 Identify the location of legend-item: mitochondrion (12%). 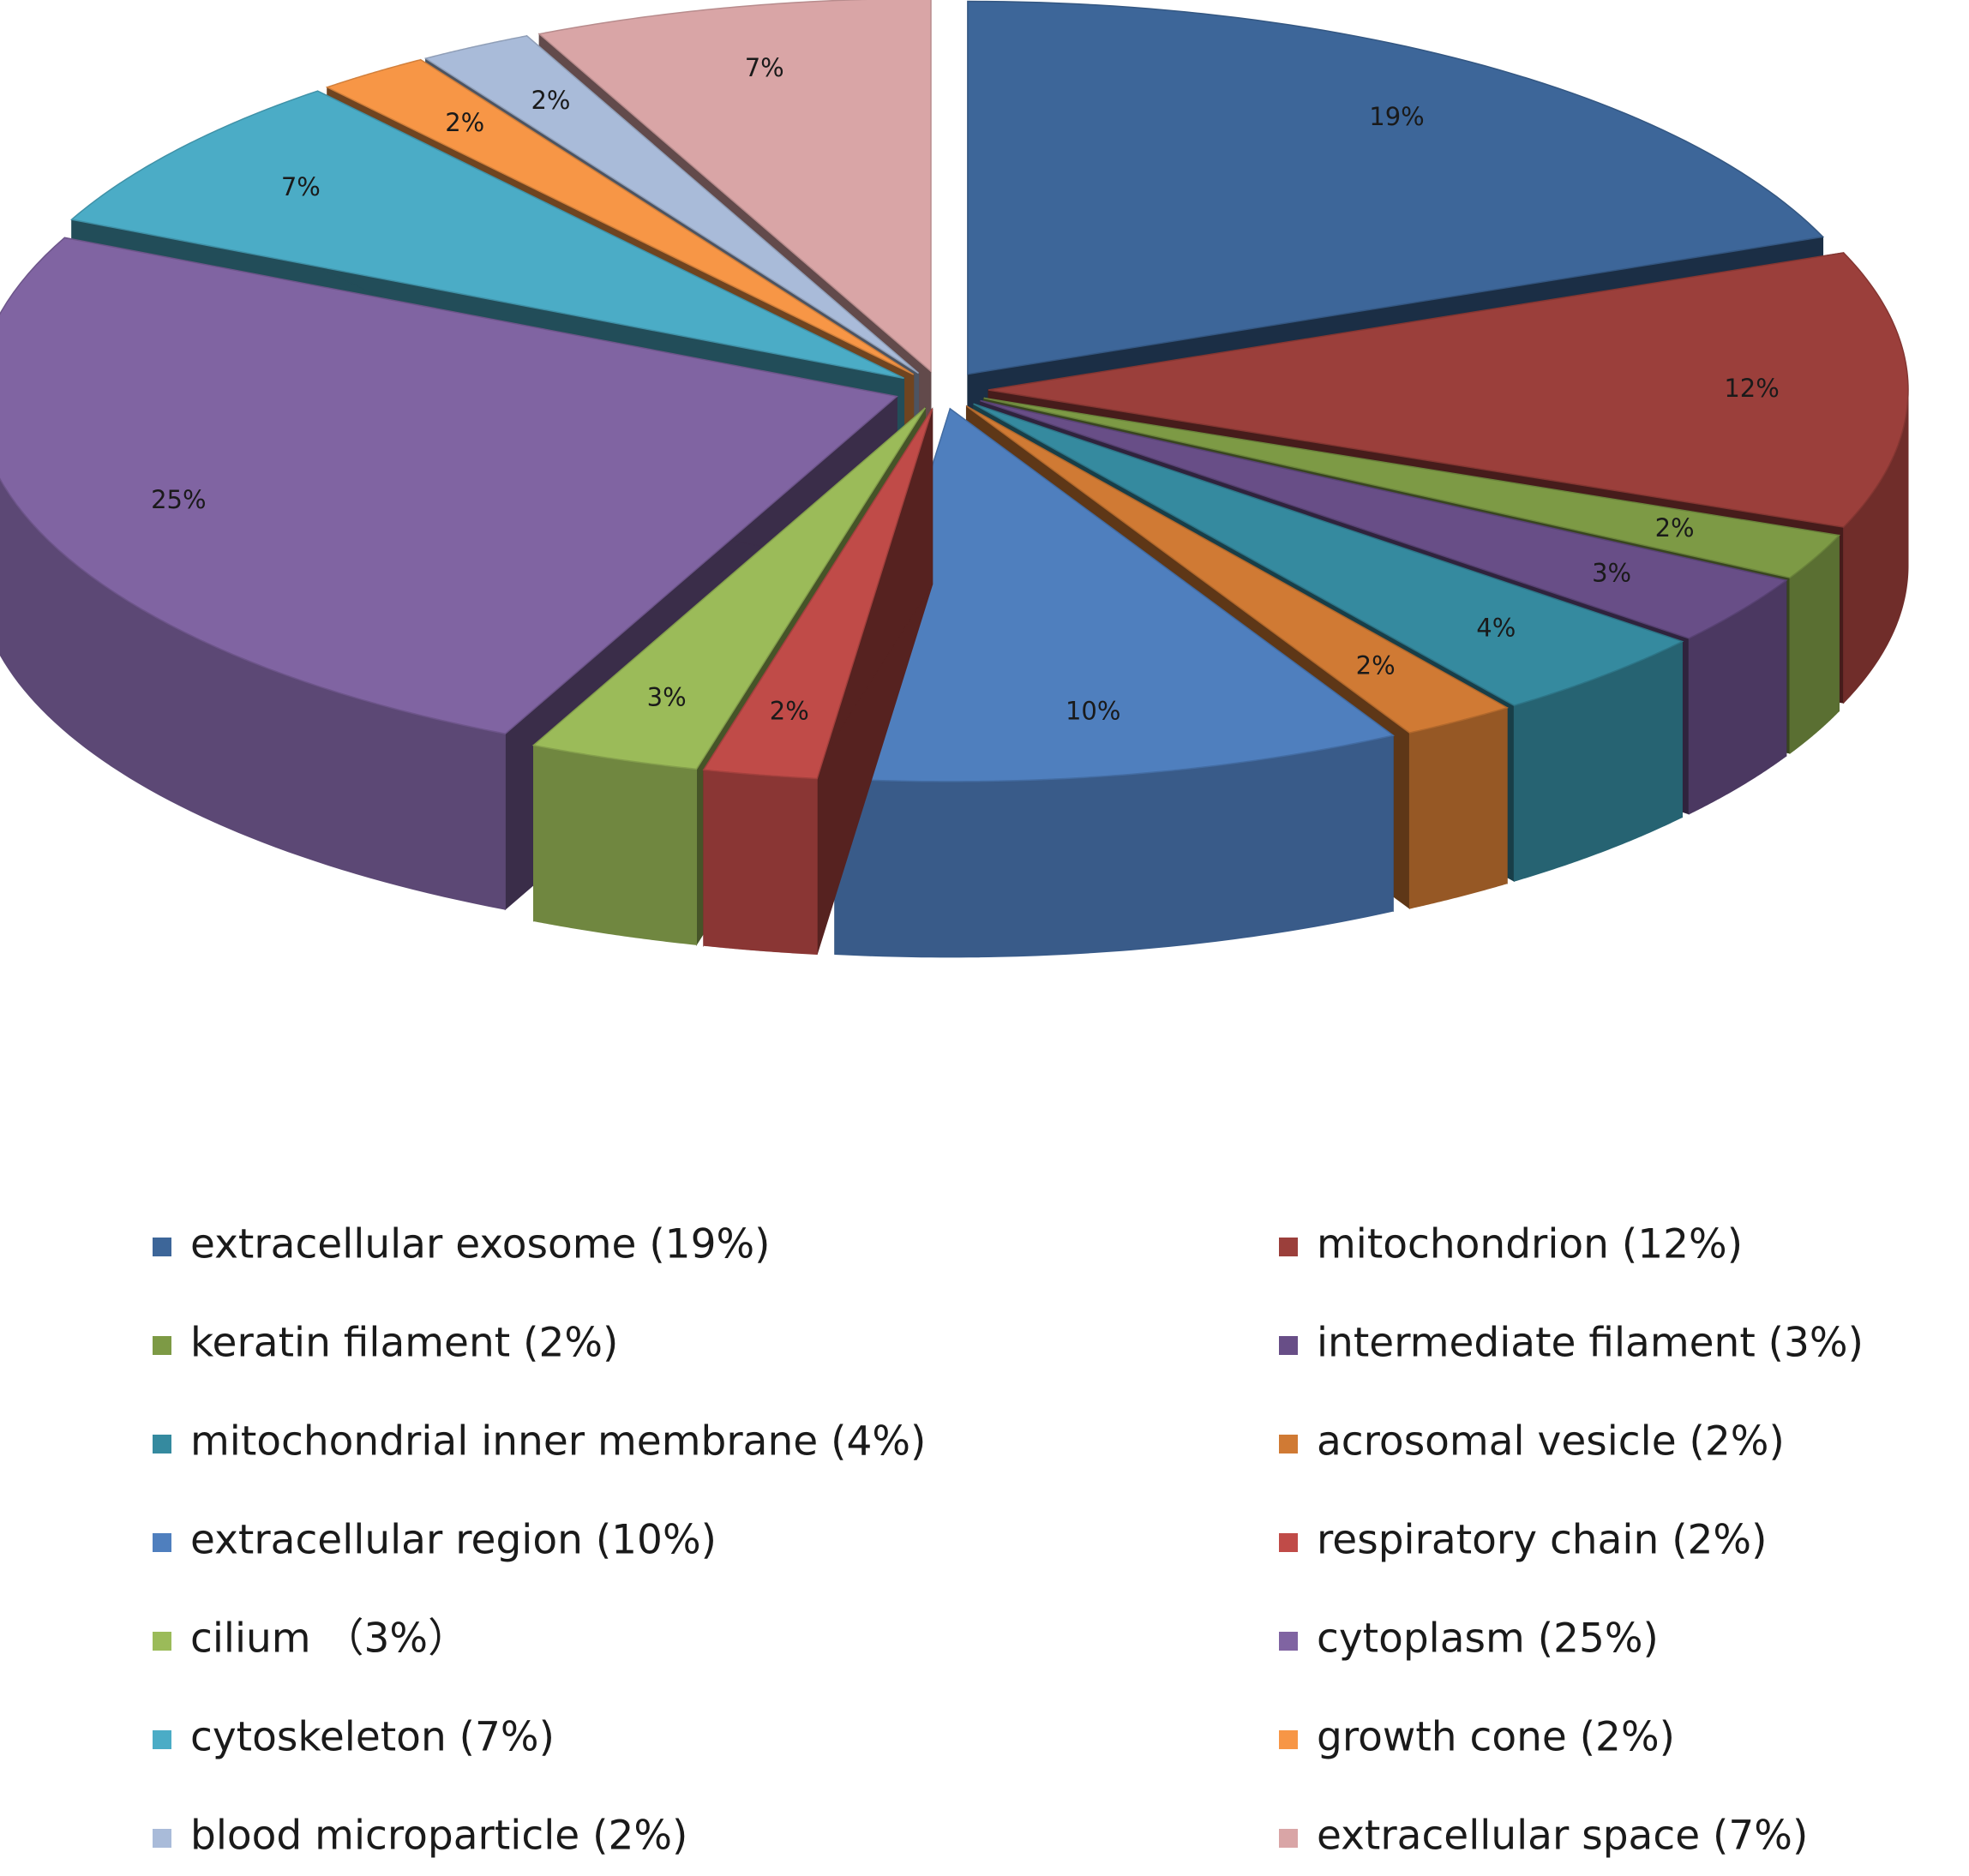
(1511, 1244).